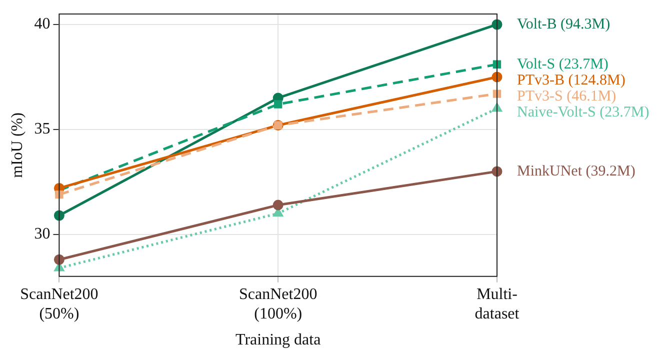  I want to click on x-tick-label: Multi- dataset, so click(497, 304).